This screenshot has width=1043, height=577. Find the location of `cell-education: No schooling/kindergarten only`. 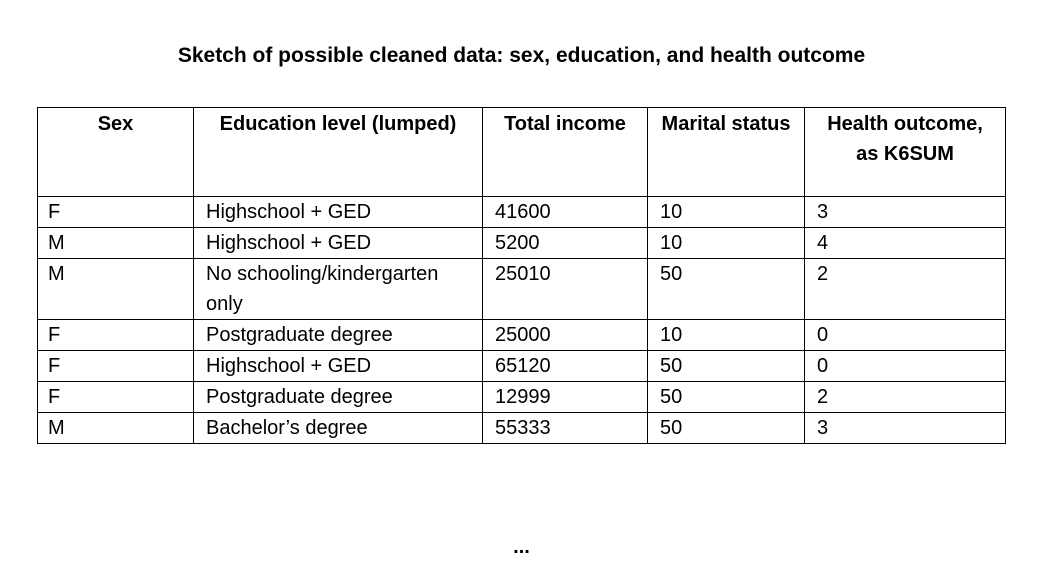

cell-education: No schooling/kindergarten only is located at coordinates (338, 289).